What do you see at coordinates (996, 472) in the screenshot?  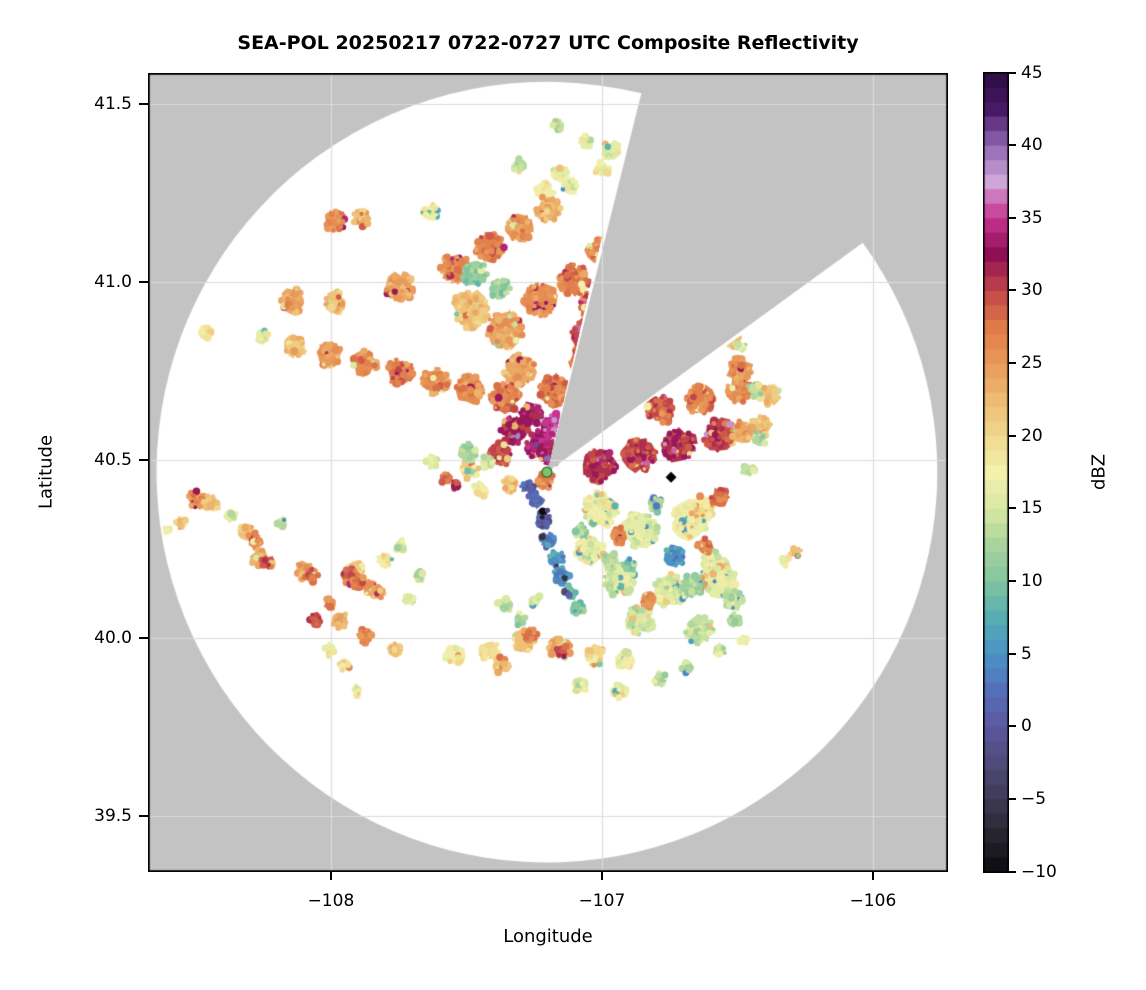 I see `colorbar-canvas` at bounding box center [996, 472].